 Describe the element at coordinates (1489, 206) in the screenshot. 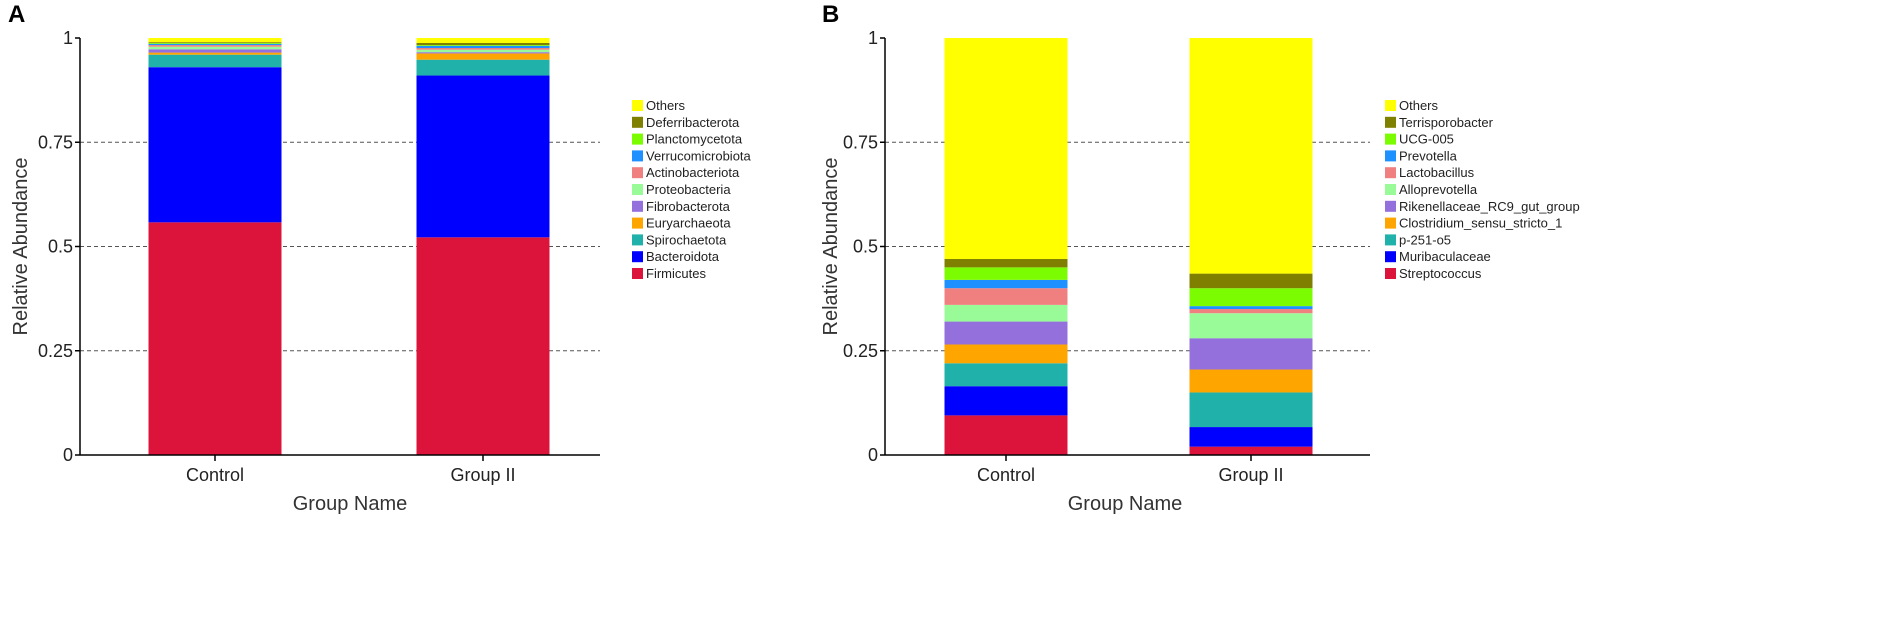

I see `legend-label: Rikenellaceae_RC9_gut_group` at that location.